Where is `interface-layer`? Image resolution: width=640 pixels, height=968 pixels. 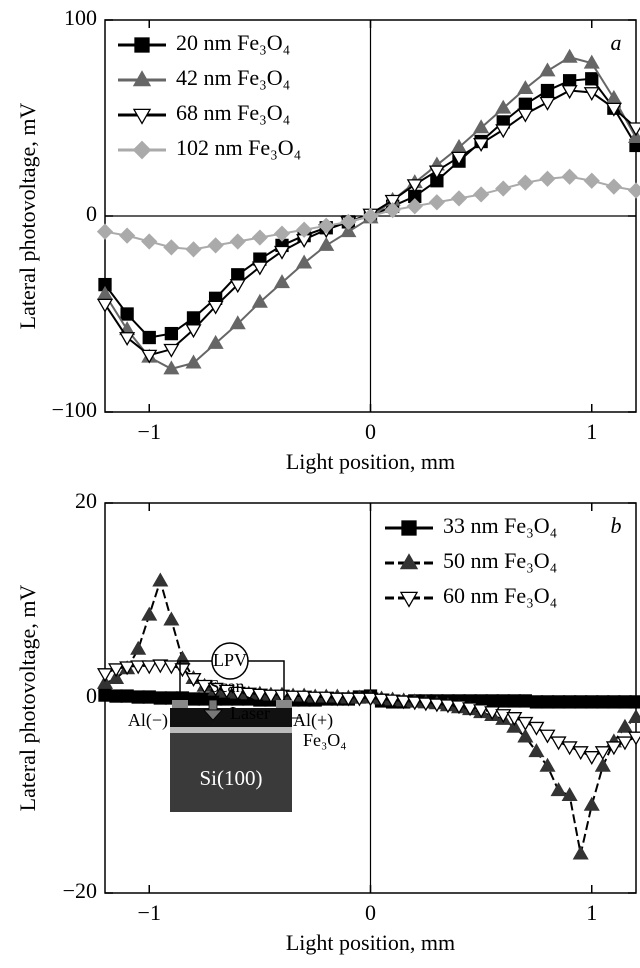 interface-layer is located at coordinates (231, 730).